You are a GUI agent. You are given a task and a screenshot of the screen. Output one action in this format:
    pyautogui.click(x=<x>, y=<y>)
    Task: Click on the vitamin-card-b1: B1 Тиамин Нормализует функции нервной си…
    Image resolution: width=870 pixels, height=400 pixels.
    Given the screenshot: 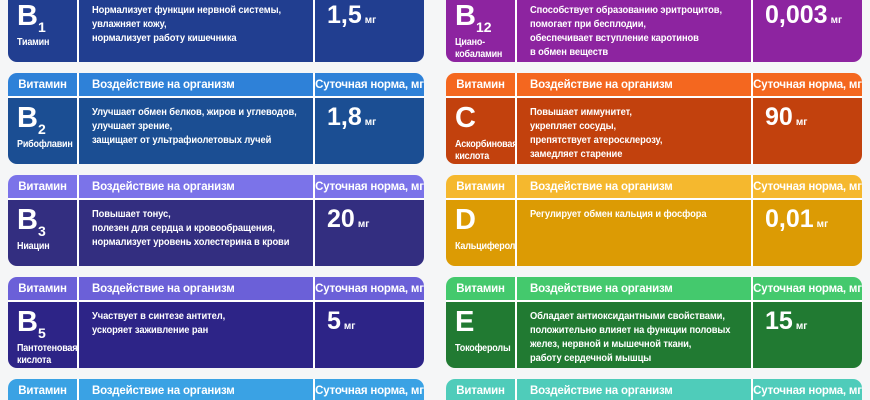 What is the action you would take?
    pyautogui.click(x=216, y=31)
    